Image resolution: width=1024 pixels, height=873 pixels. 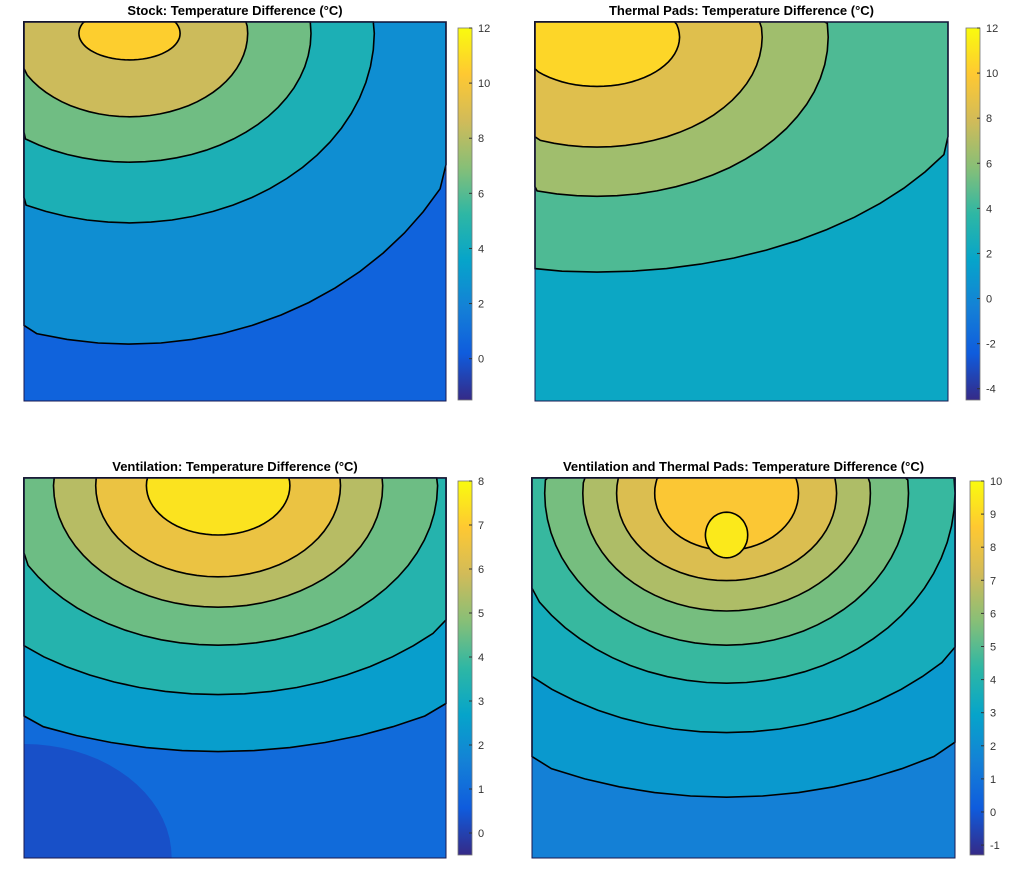 I want to click on colorbar-tick-label: 9, so click(x=993, y=515).